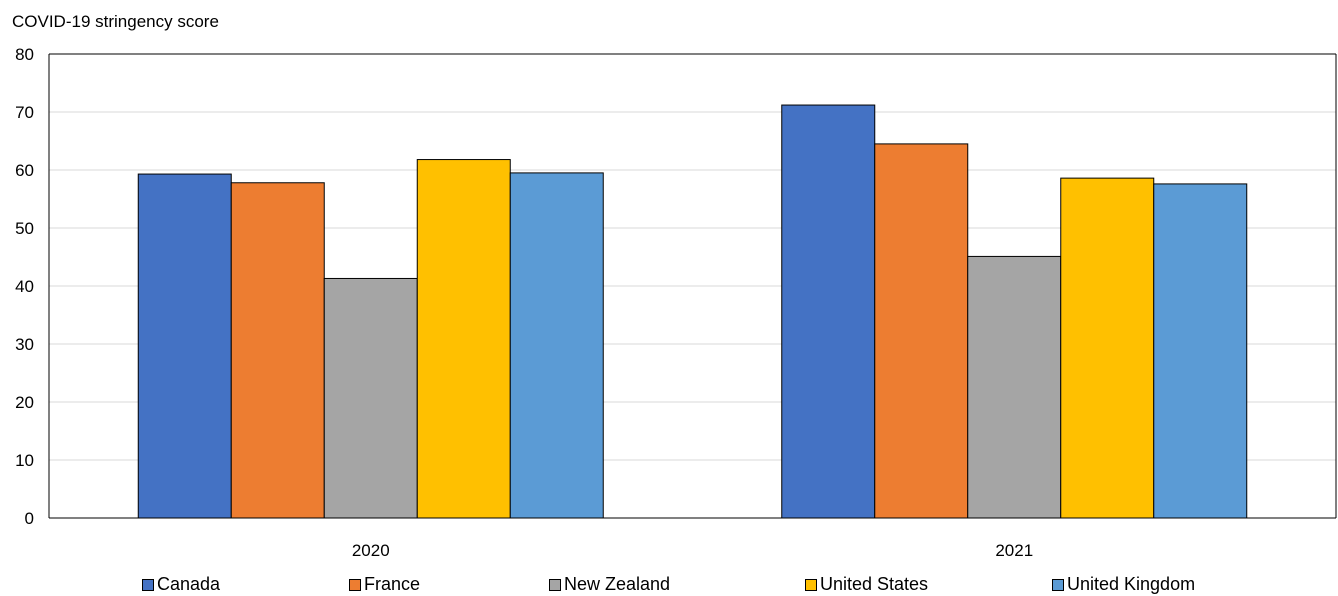 The image size is (1338, 596). I want to click on y-tick-label: 60, so click(24, 170).